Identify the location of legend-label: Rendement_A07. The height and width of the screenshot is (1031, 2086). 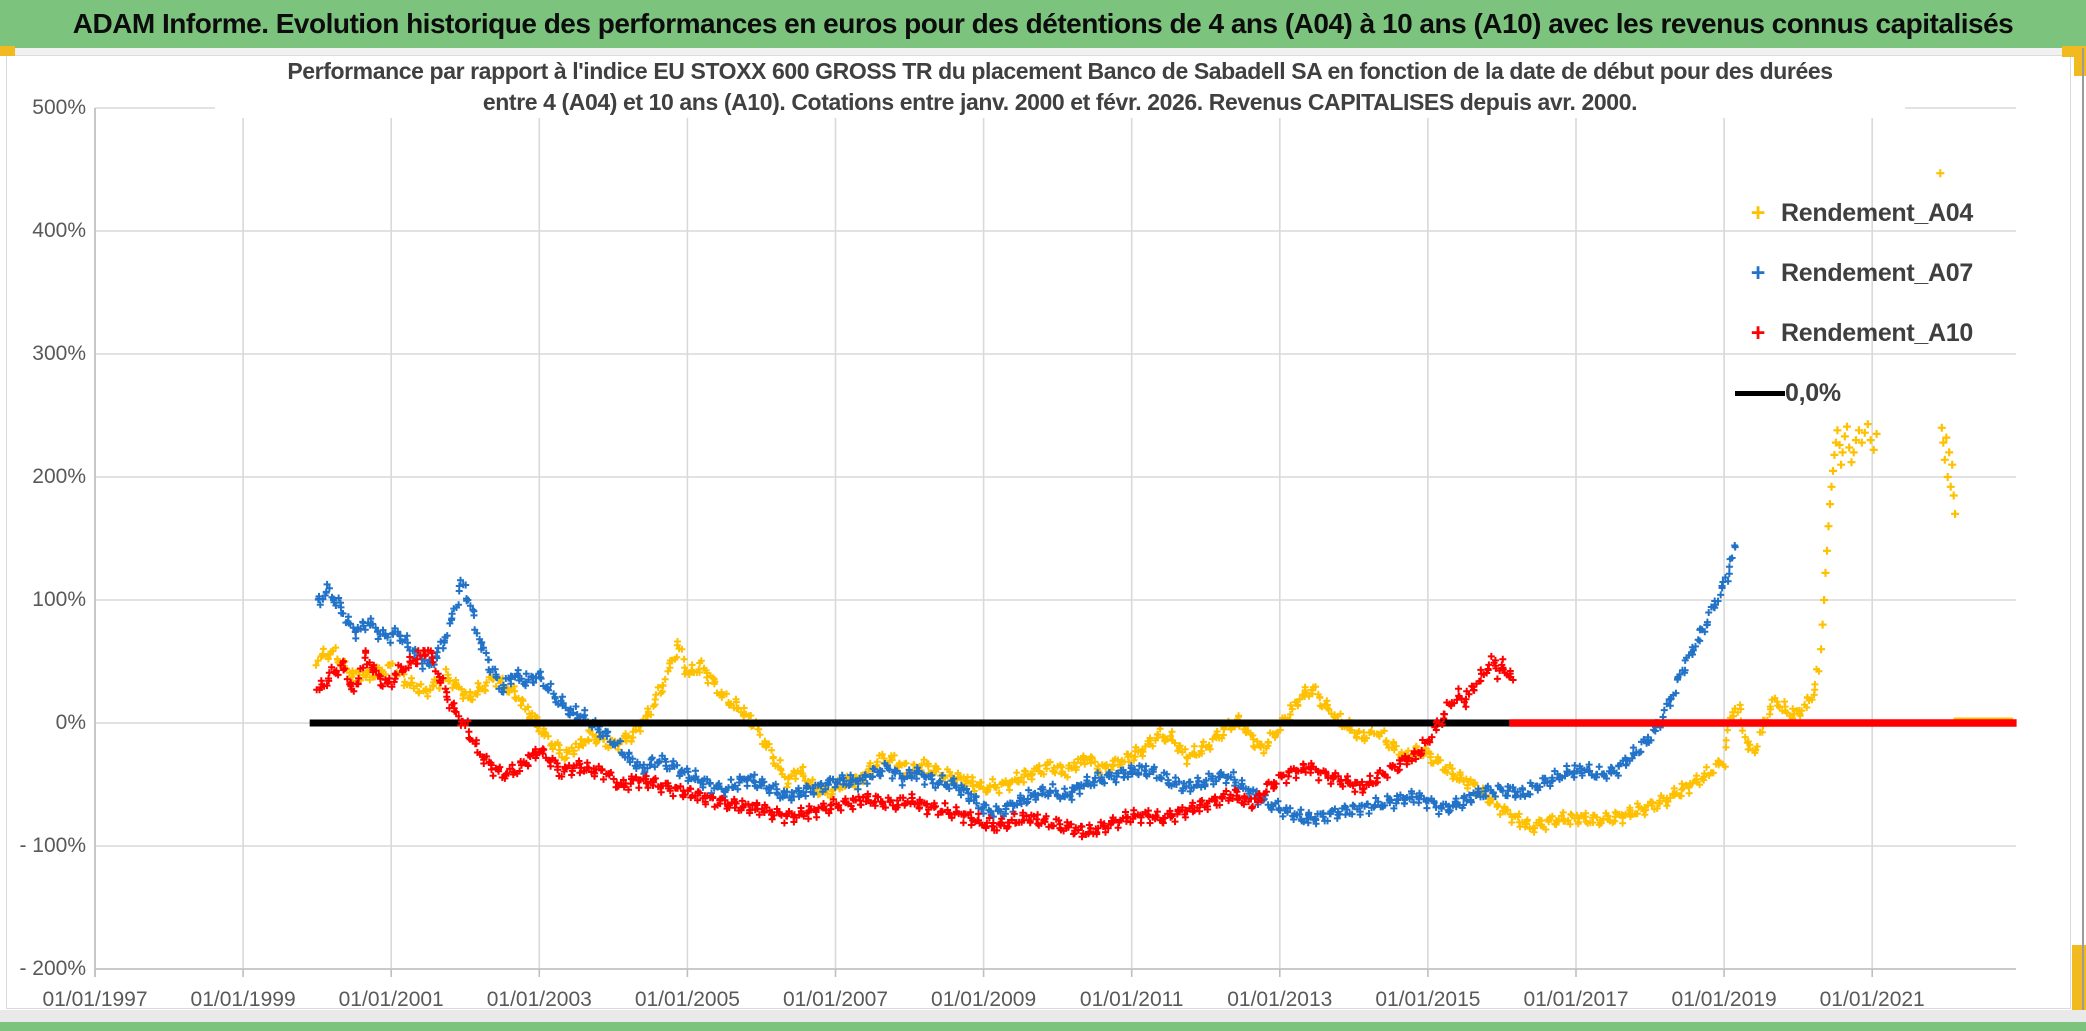
(1877, 272).